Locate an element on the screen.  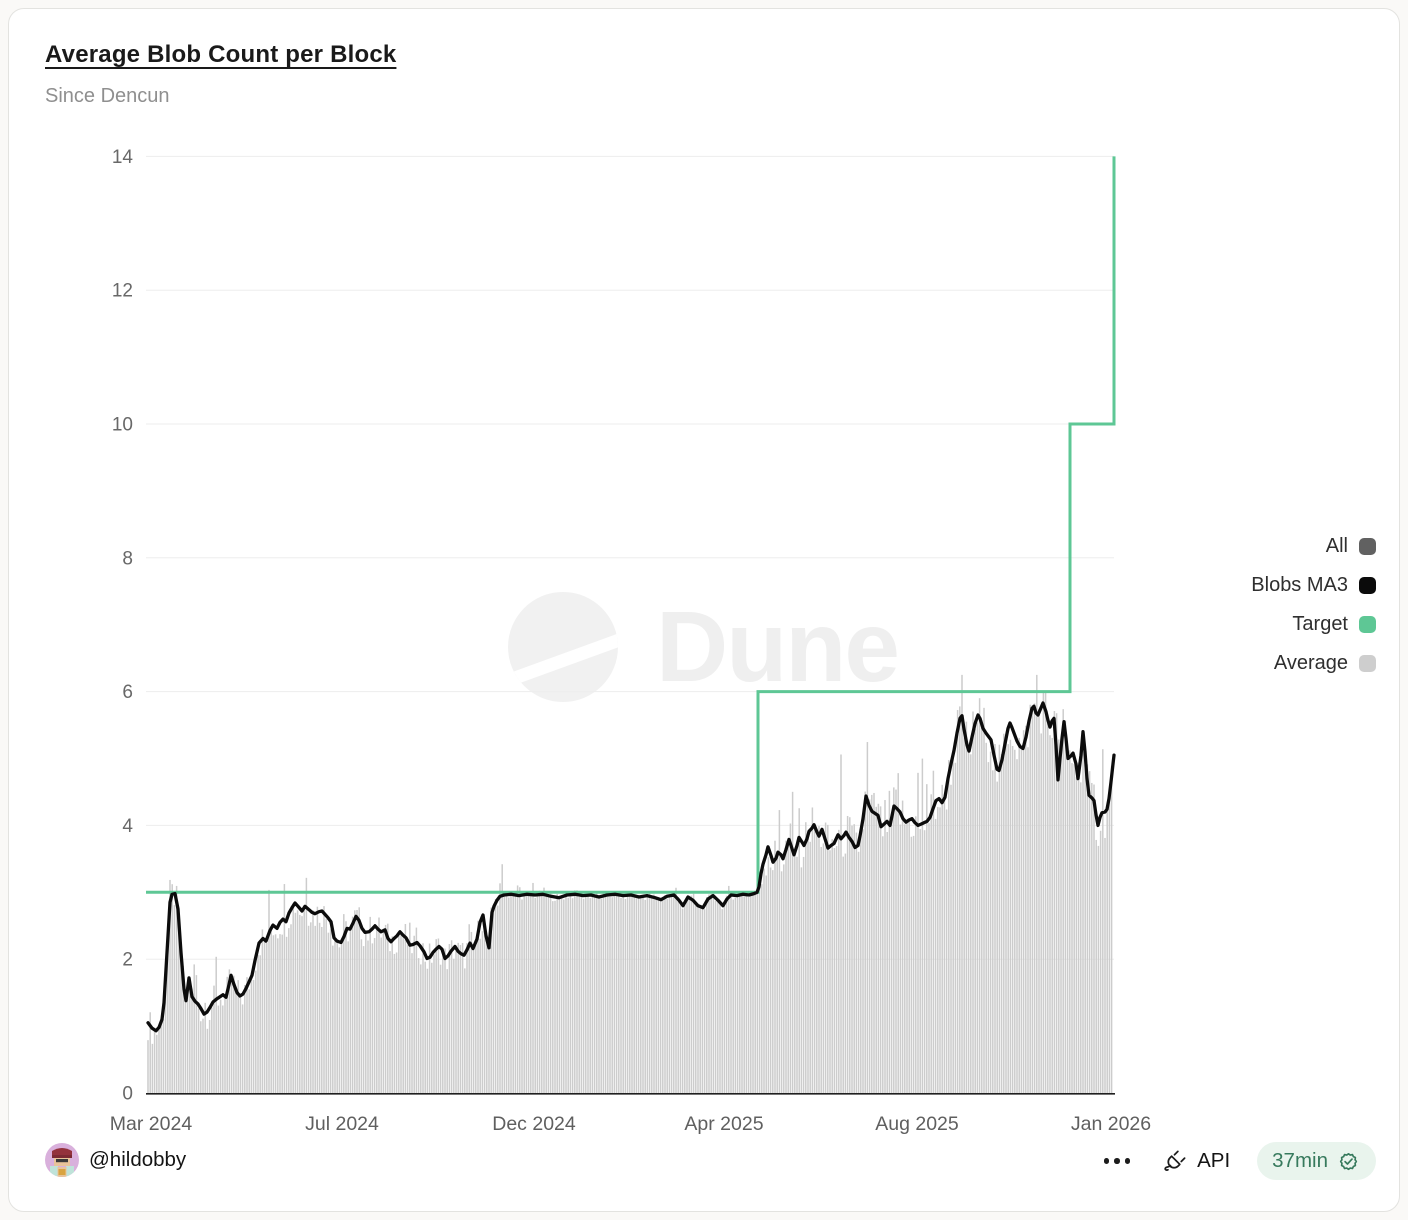
author-avatar is located at coordinates (62, 1160).